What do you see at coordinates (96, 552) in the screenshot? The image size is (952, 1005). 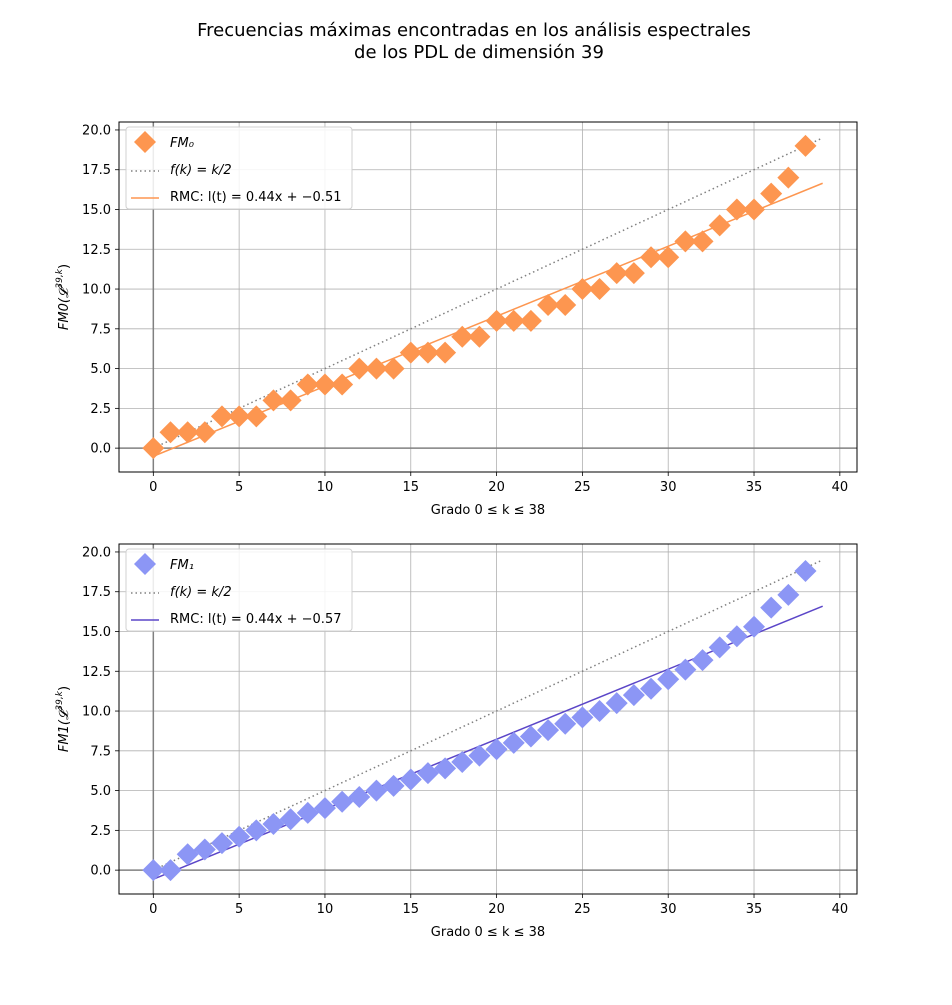 I see `y-tick-label: 20.0` at bounding box center [96, 552].